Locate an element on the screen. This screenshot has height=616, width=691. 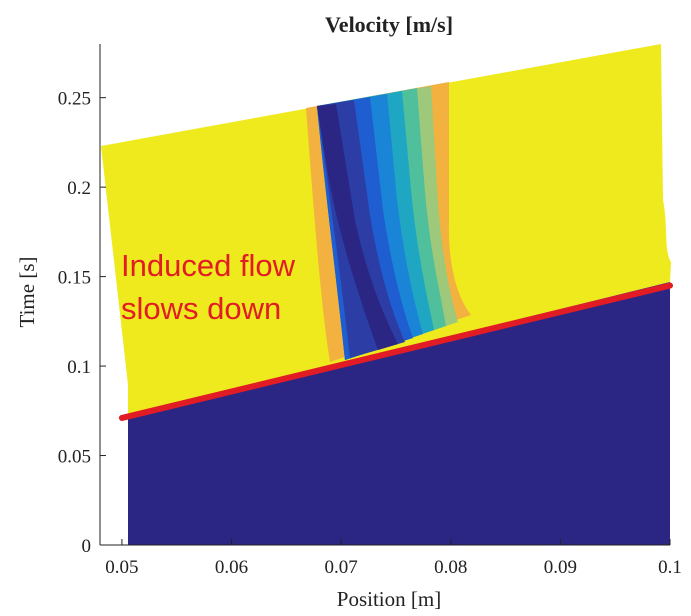
x-tick-label: 0.06 is located at coordinates (231, 567).